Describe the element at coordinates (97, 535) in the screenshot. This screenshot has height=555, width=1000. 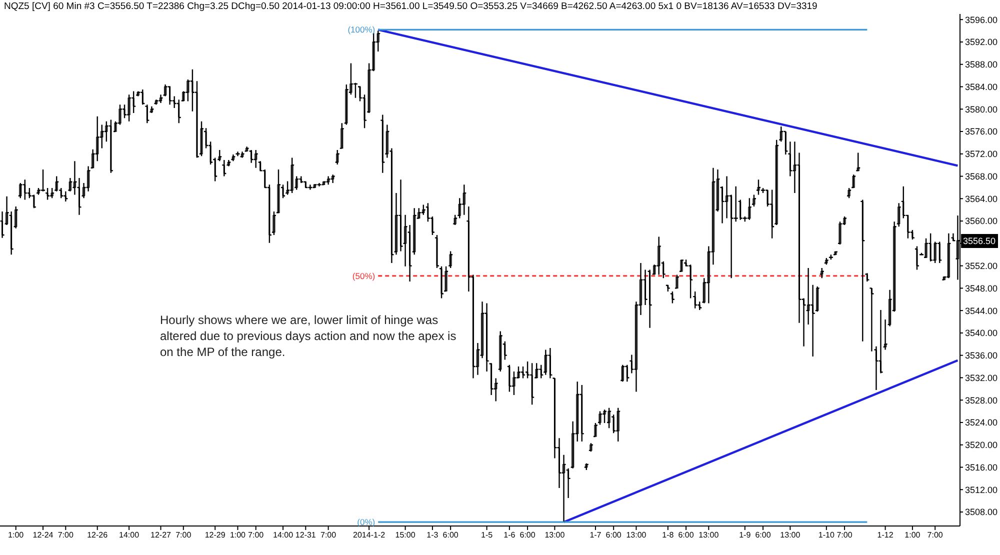
I see `x-tick-label: 12-26` at that location.